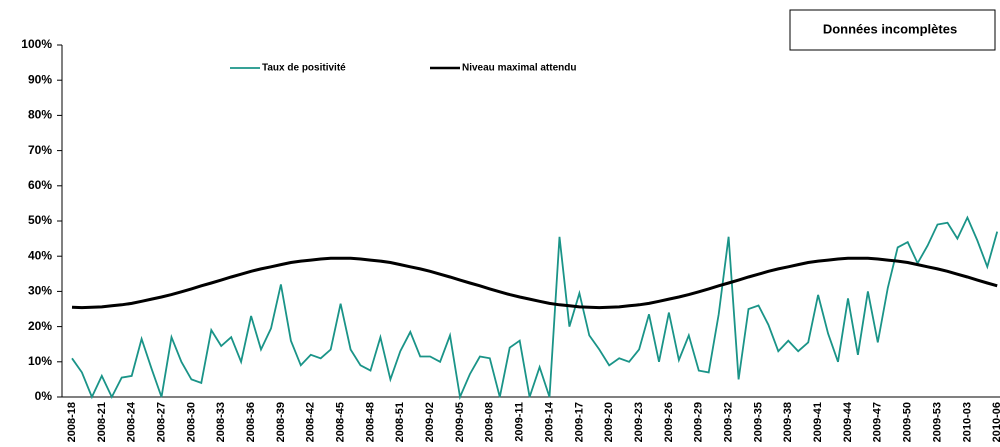 This screenshot has width=1000, height=447. I want to click on y-tick-label: 70%, so click(40, 150).